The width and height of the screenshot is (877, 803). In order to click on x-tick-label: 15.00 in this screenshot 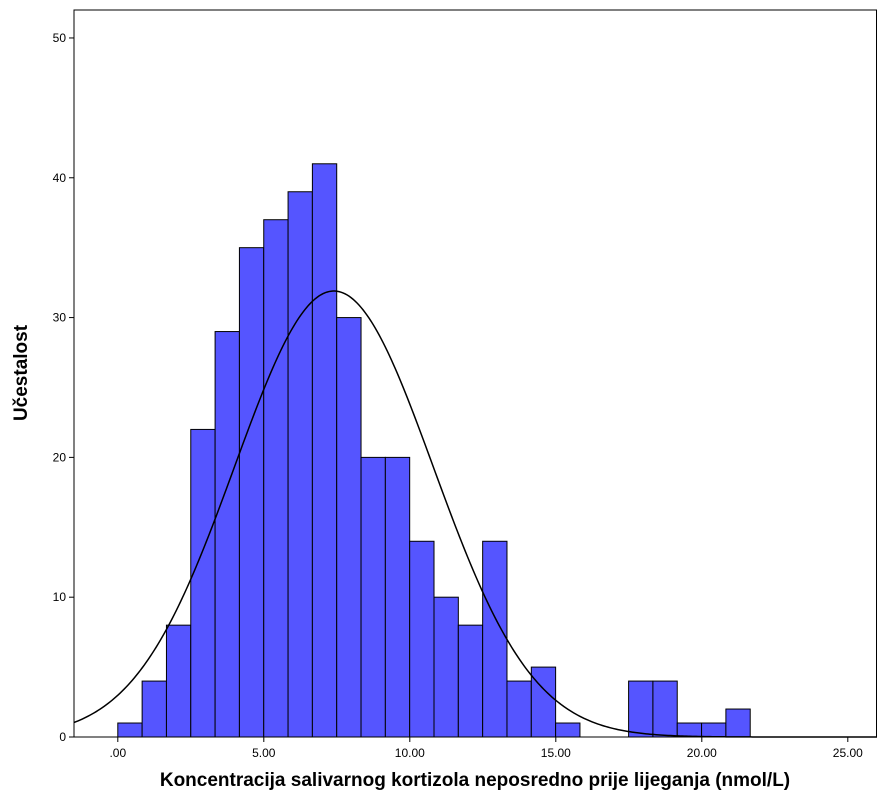, I will do `click(556, 753)`.